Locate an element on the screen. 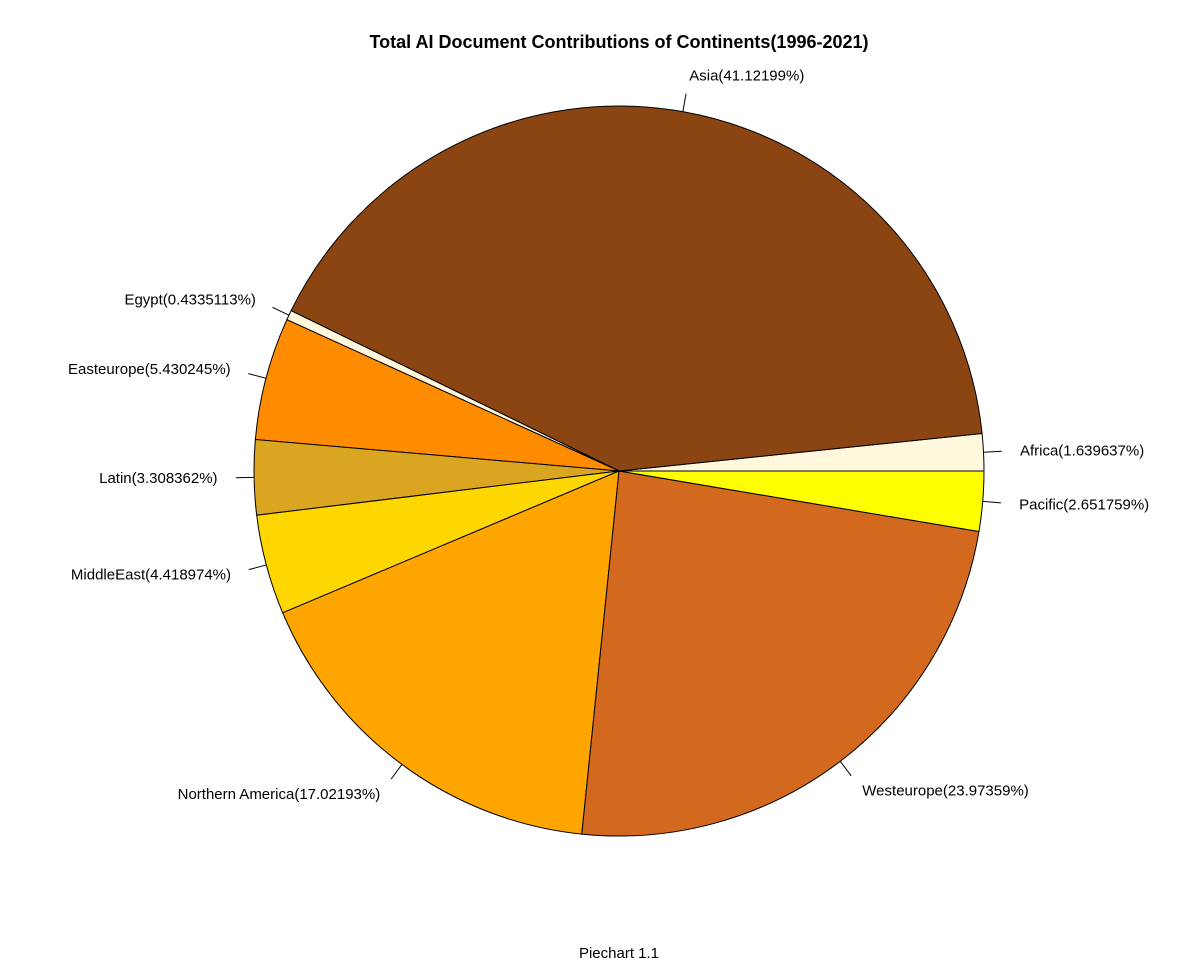  slice-label-8: Pacific(2.651759%) is located at coordinates (1084, 504).